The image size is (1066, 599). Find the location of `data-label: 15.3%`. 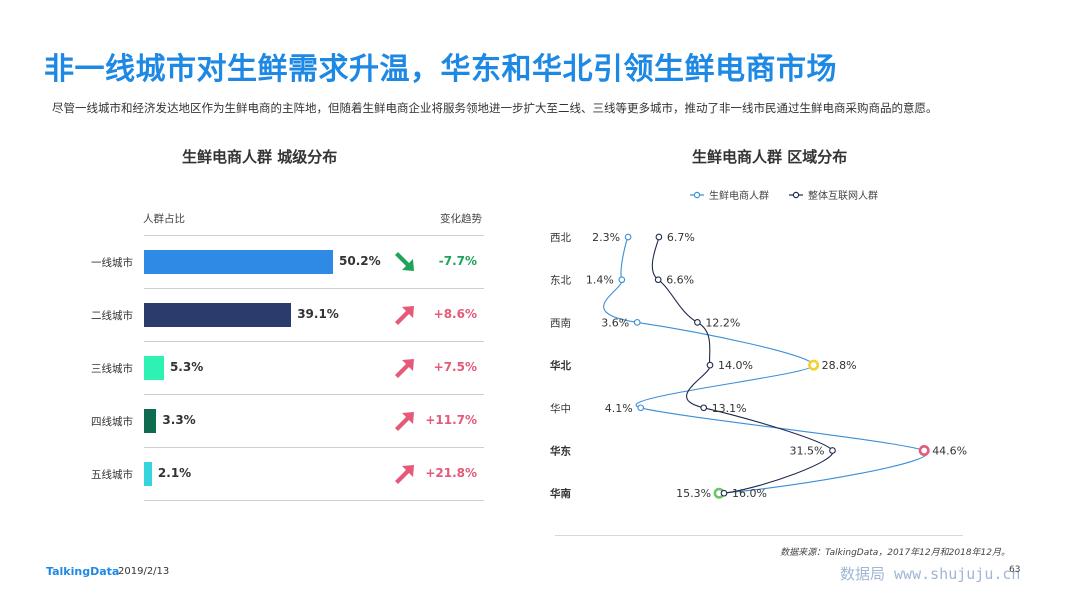

data-label: 15.3% is located at coordinates (693, 493).